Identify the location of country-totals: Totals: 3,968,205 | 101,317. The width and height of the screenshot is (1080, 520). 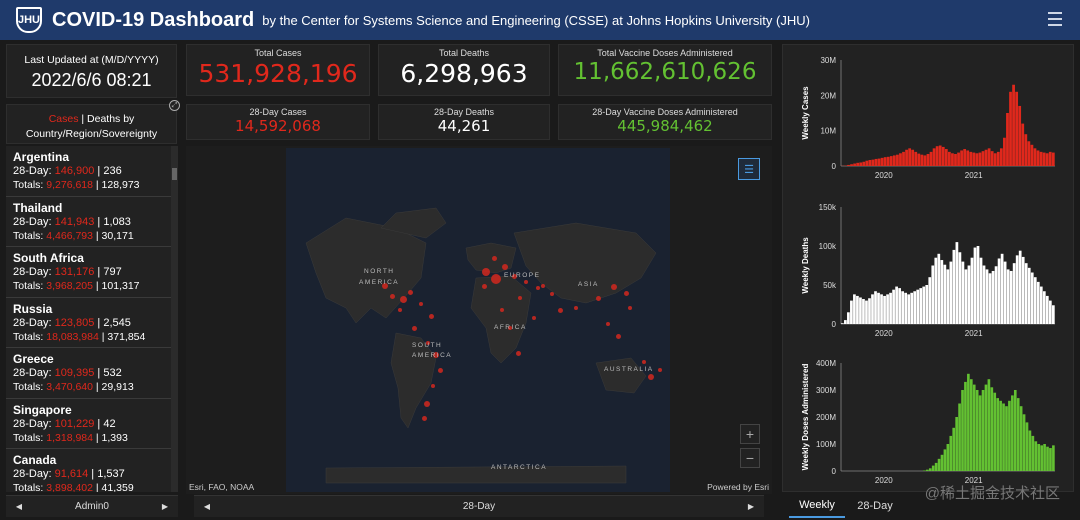
(76, 286).